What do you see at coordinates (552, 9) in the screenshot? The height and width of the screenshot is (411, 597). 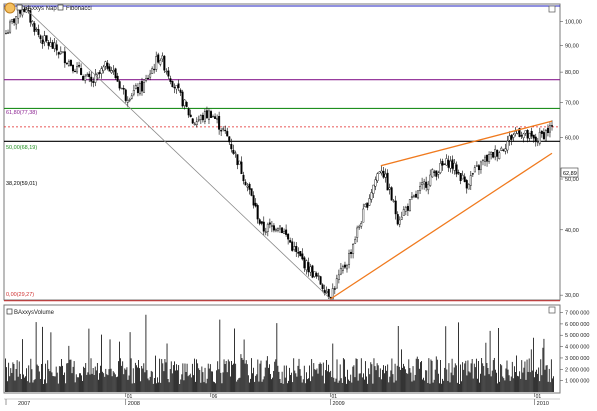 I see `maximize-price-panel-icon` at bounding box center [552, 9].